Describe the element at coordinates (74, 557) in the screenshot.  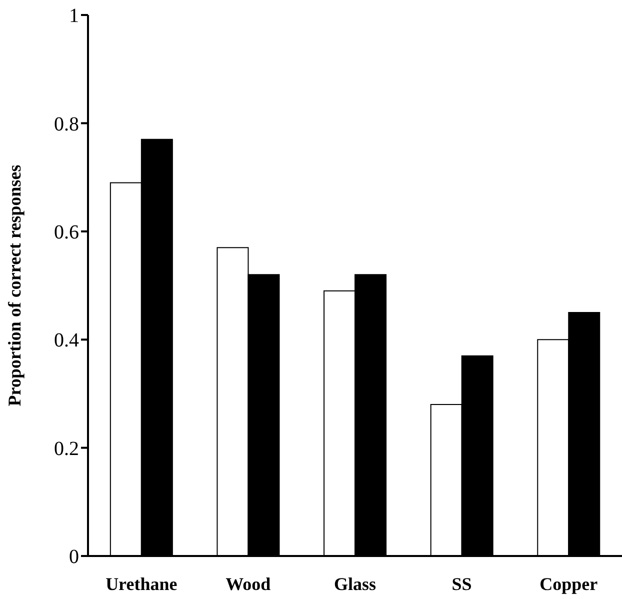
I see `y-tick-label: 0` at that location.